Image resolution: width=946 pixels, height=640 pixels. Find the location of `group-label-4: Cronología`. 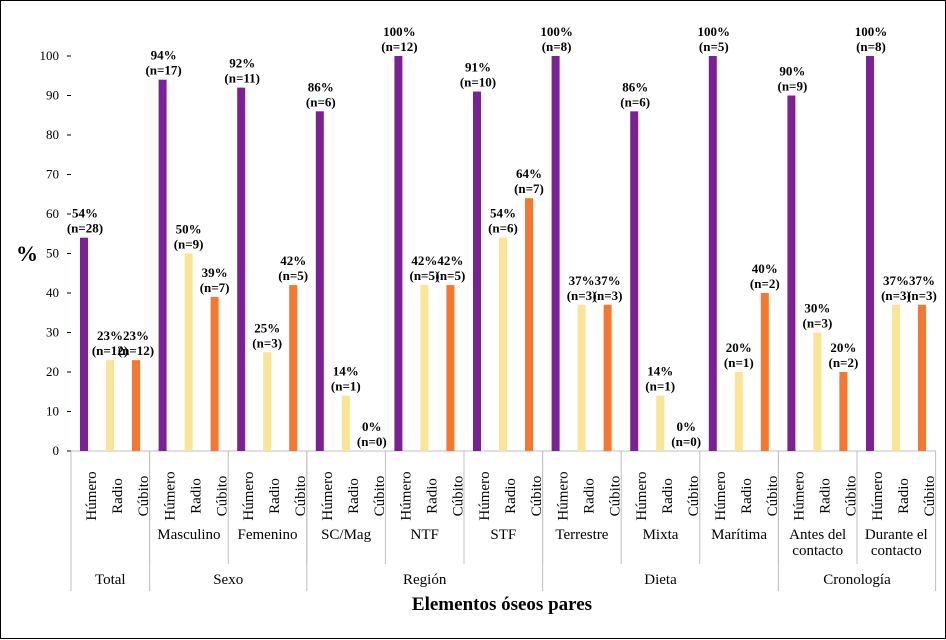

group-label-4: Cronología is located at coordinates (857, 580).